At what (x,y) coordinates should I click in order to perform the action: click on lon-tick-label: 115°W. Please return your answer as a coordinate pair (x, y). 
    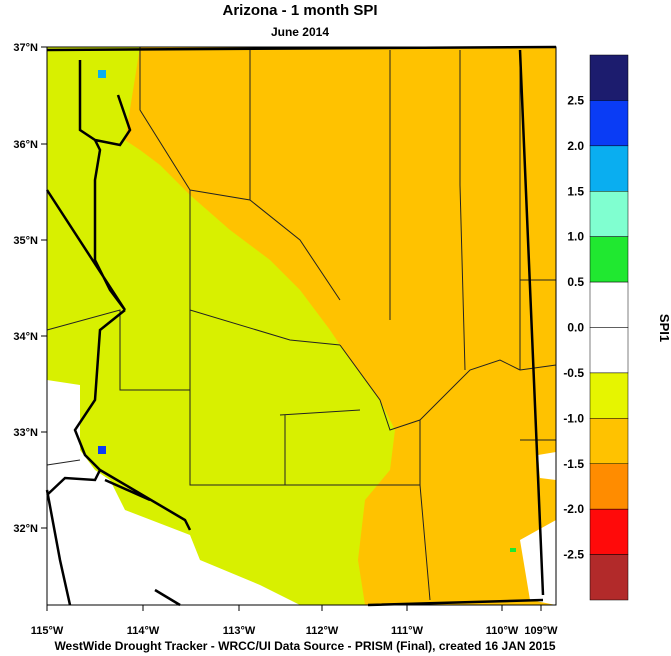
    Looking at the image, I should click on (47, 631).